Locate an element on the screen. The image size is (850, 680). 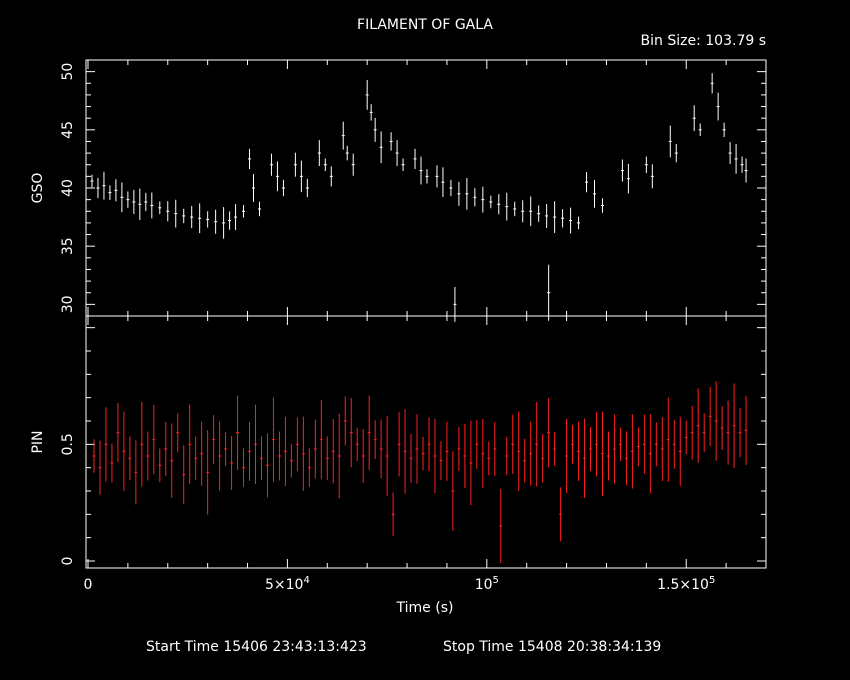
stop-time-label: Stop Time 15408 20:38:34:139 is located at coordinates (552, 647).